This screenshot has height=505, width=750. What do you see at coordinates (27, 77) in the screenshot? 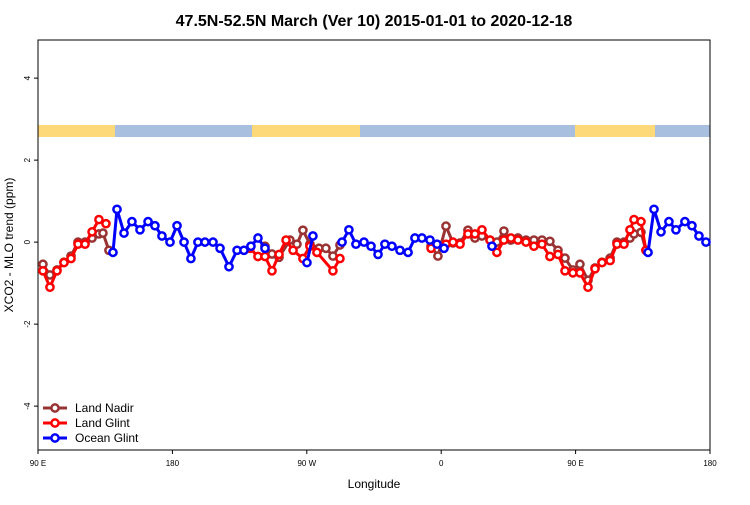
I see `y-tick-label: 4` at bounding box center [27, 77].